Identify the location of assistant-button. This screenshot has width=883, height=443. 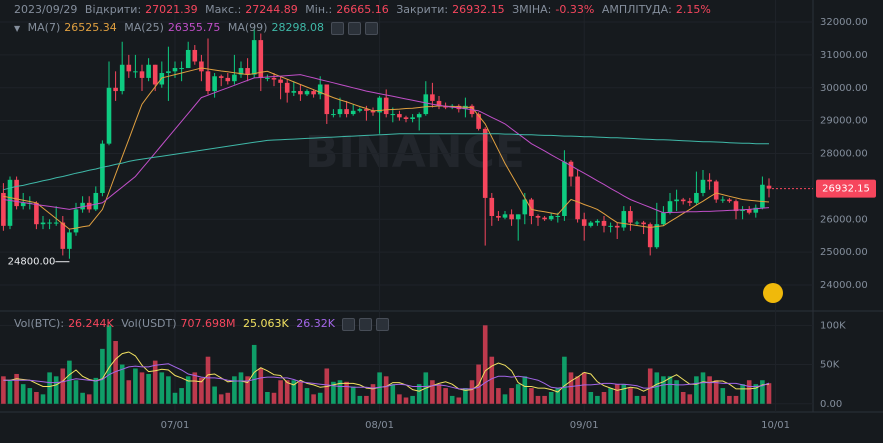
(773, 293).